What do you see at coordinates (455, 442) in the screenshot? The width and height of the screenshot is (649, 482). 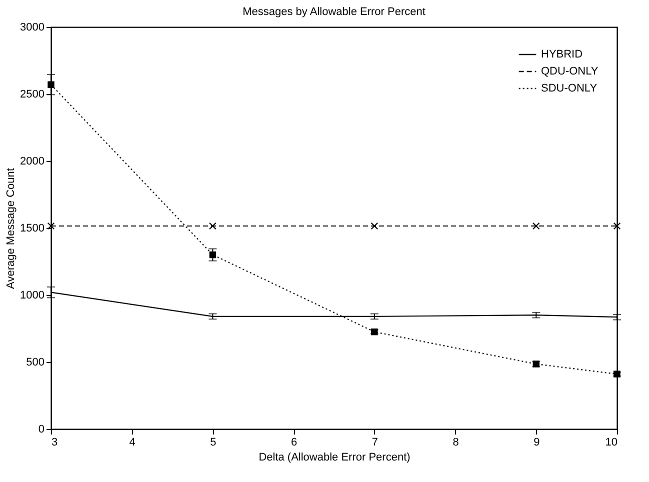 I see `x-tick-label: 8` at bounding box center [455, 442].